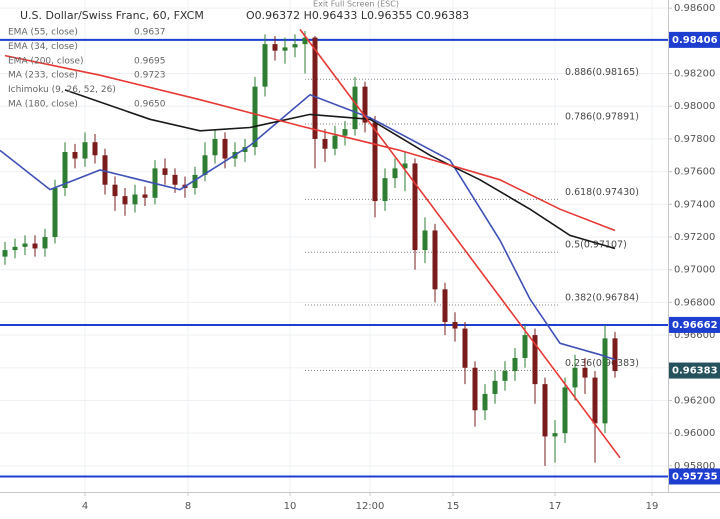  I want to click on y-tick-label: 0.95800, so click(694, 466).